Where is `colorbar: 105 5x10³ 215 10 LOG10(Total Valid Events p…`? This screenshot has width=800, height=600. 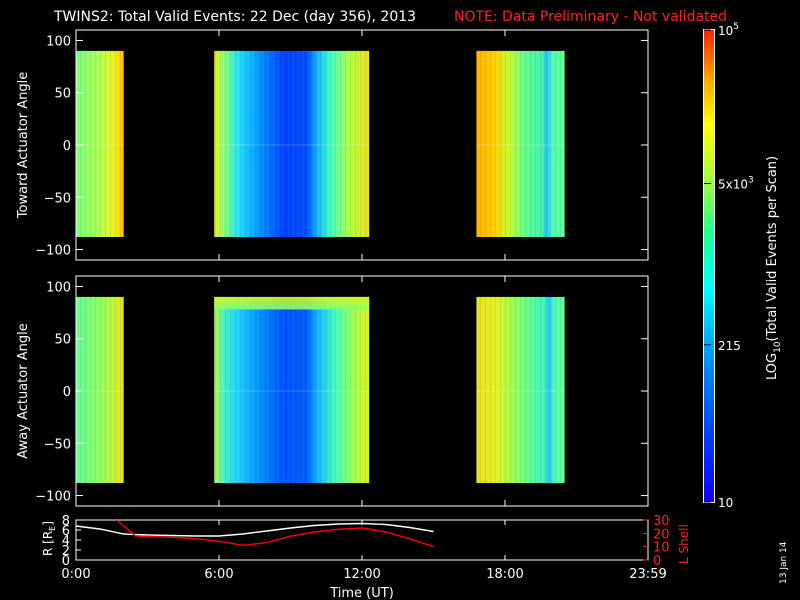 colorbar: 105 5x10³ 215 10 LOG10(Total Valid Events p… is located at coordinates (743, 266).